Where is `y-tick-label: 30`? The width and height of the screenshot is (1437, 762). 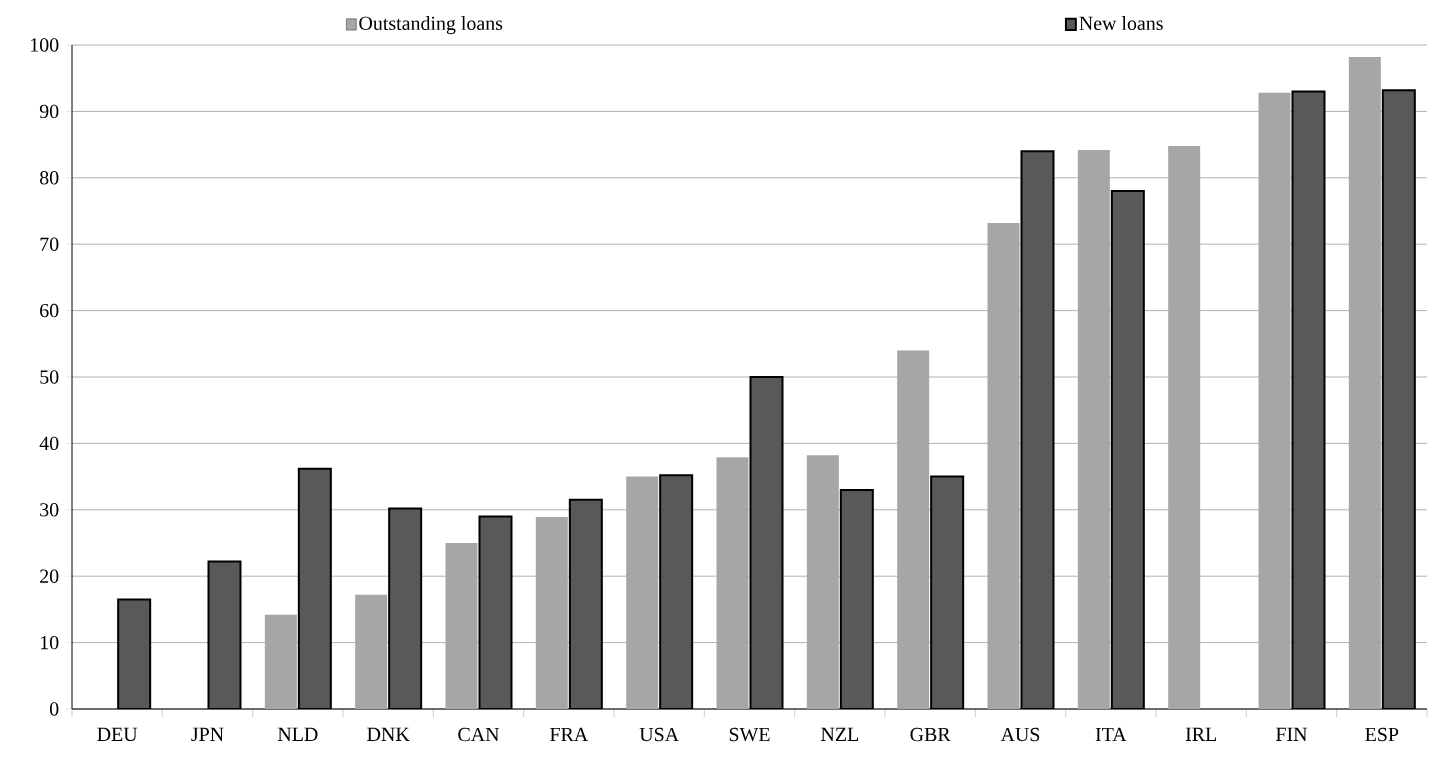
y-tick-label: 30 is located at coordinates (49, 510).